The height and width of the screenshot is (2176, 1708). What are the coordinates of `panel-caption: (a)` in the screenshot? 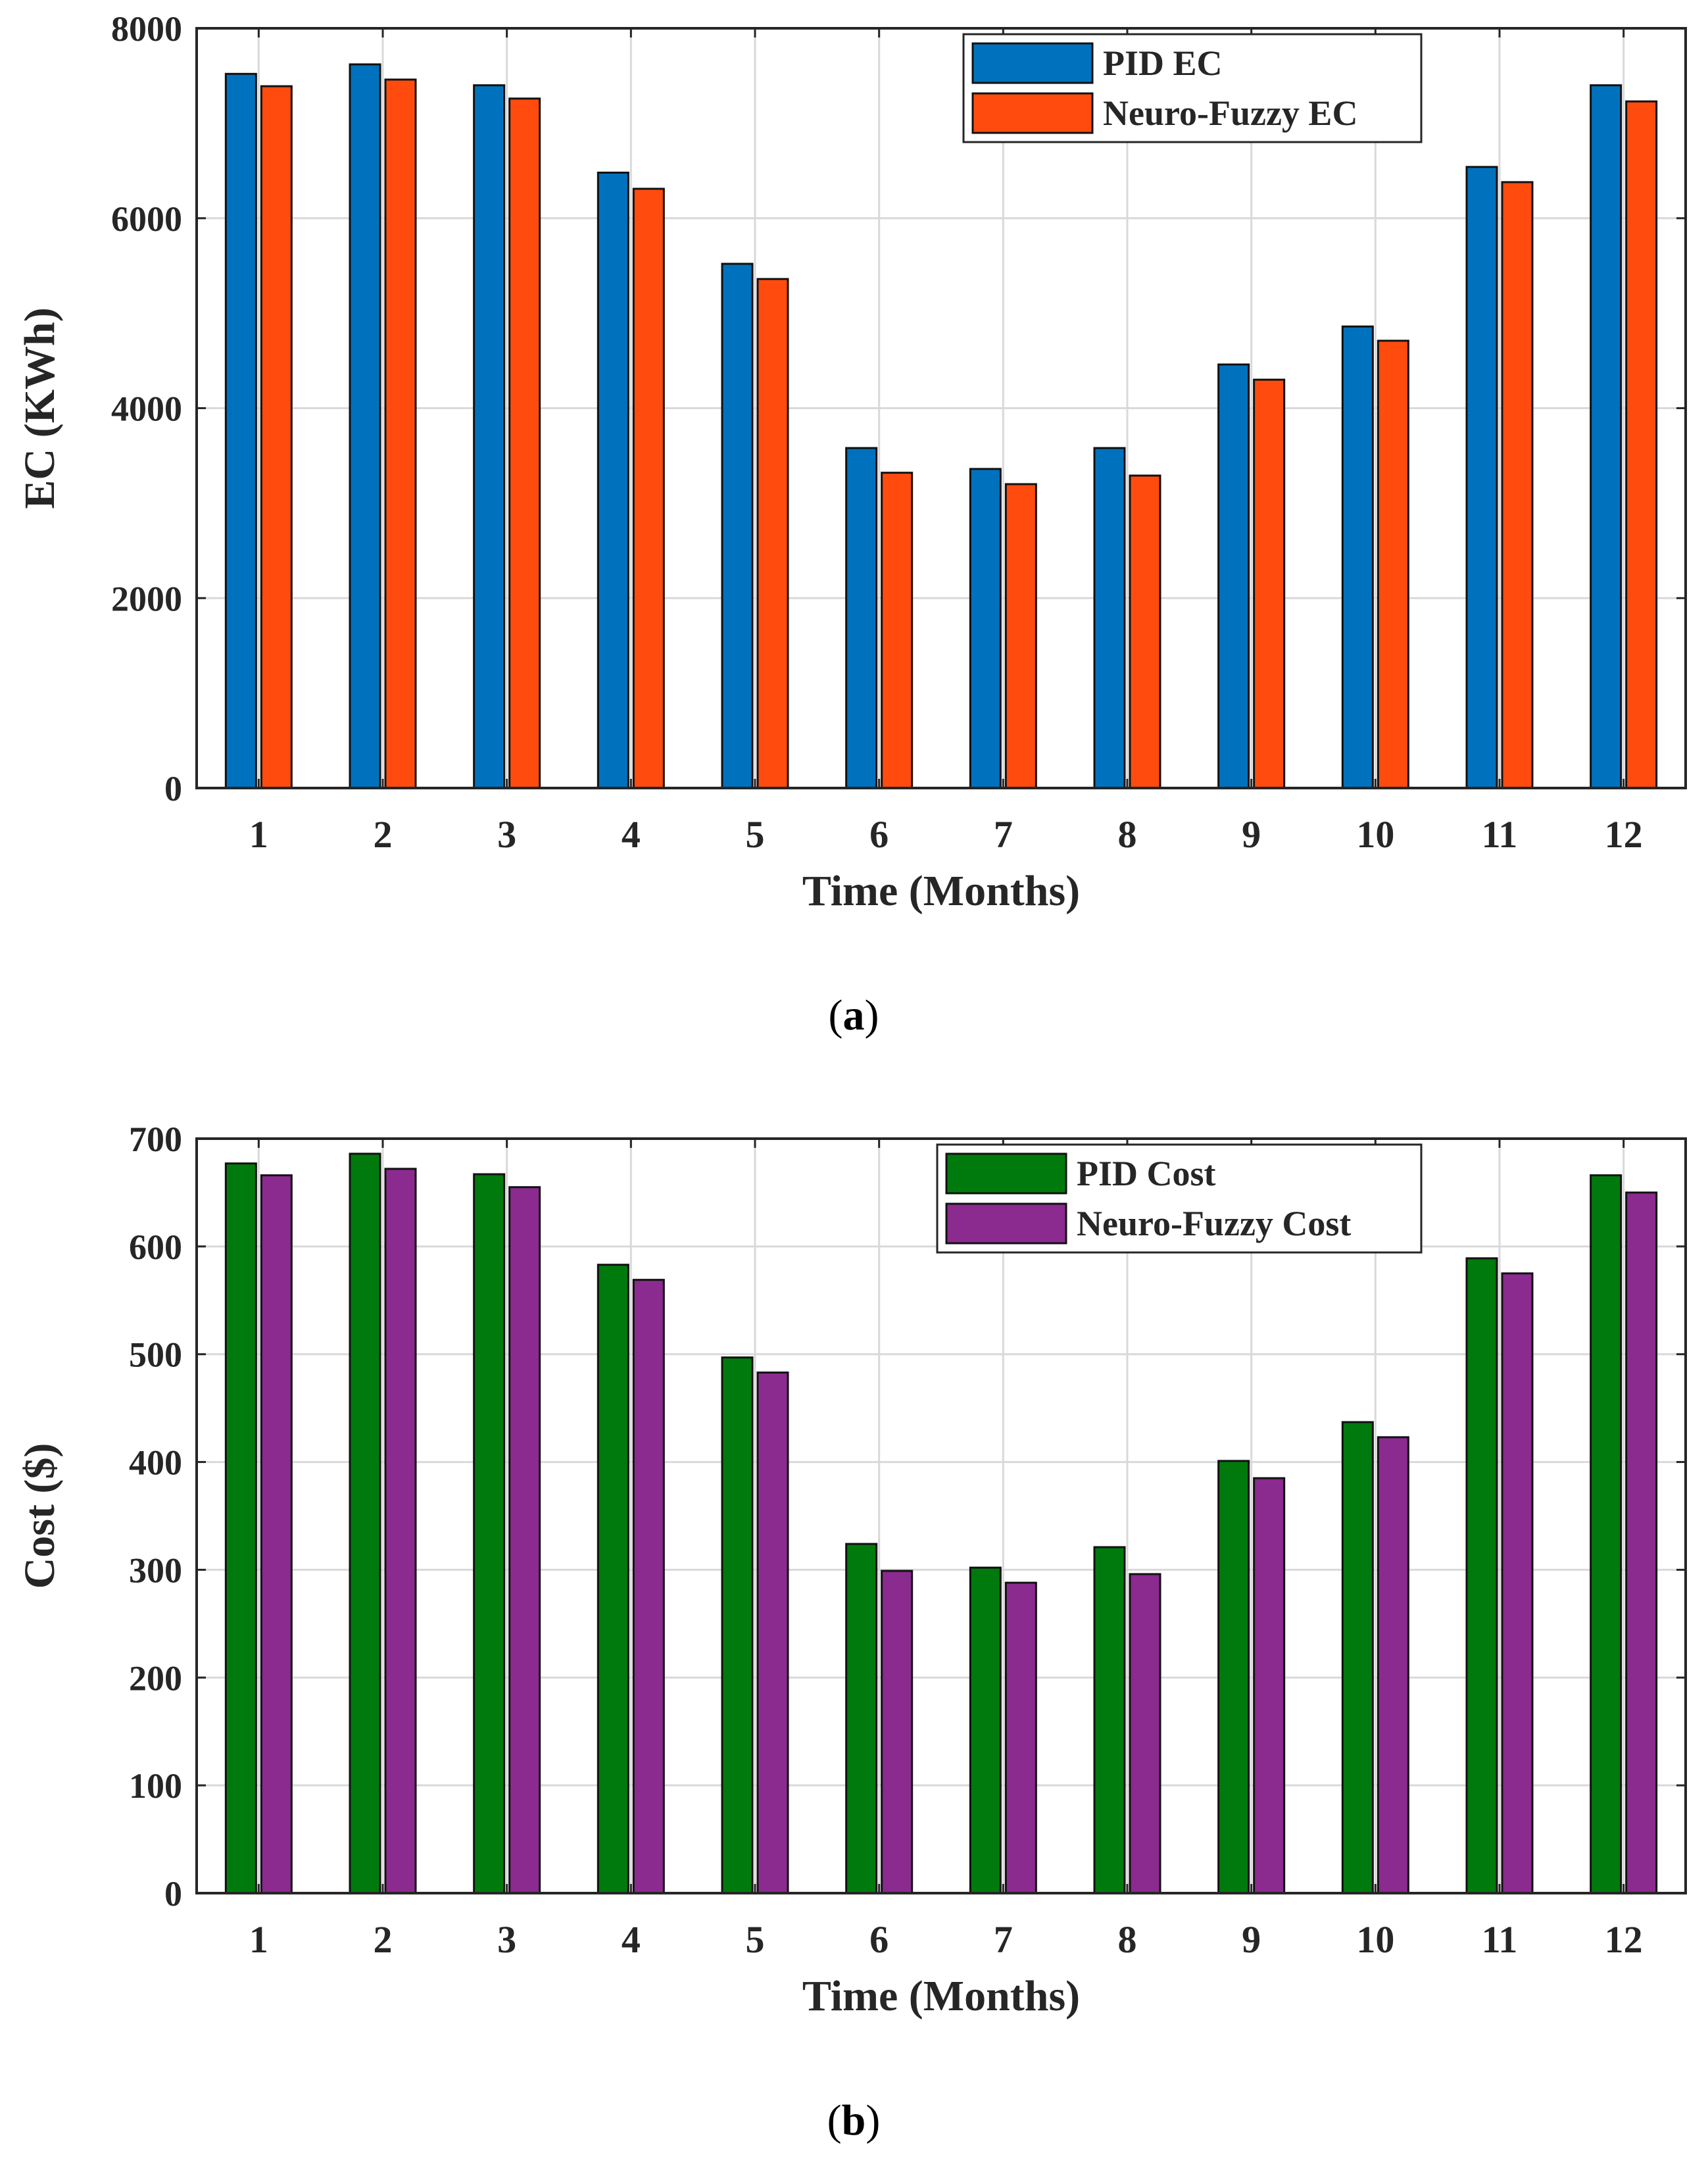 It's located at (854, 1015).